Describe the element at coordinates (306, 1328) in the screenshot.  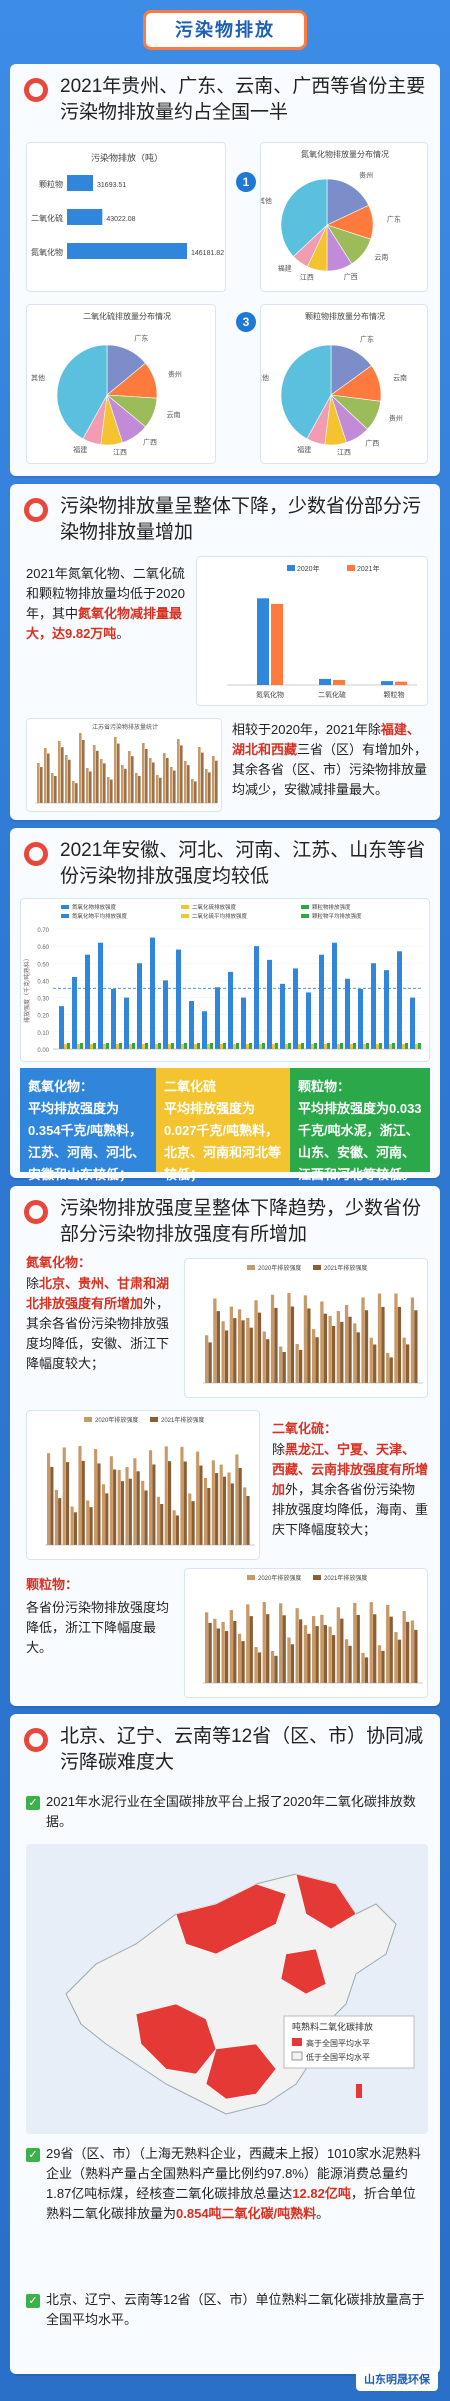
I see `nox-trend-chart: 2020年排放强度 2021年排放强度` at that location.